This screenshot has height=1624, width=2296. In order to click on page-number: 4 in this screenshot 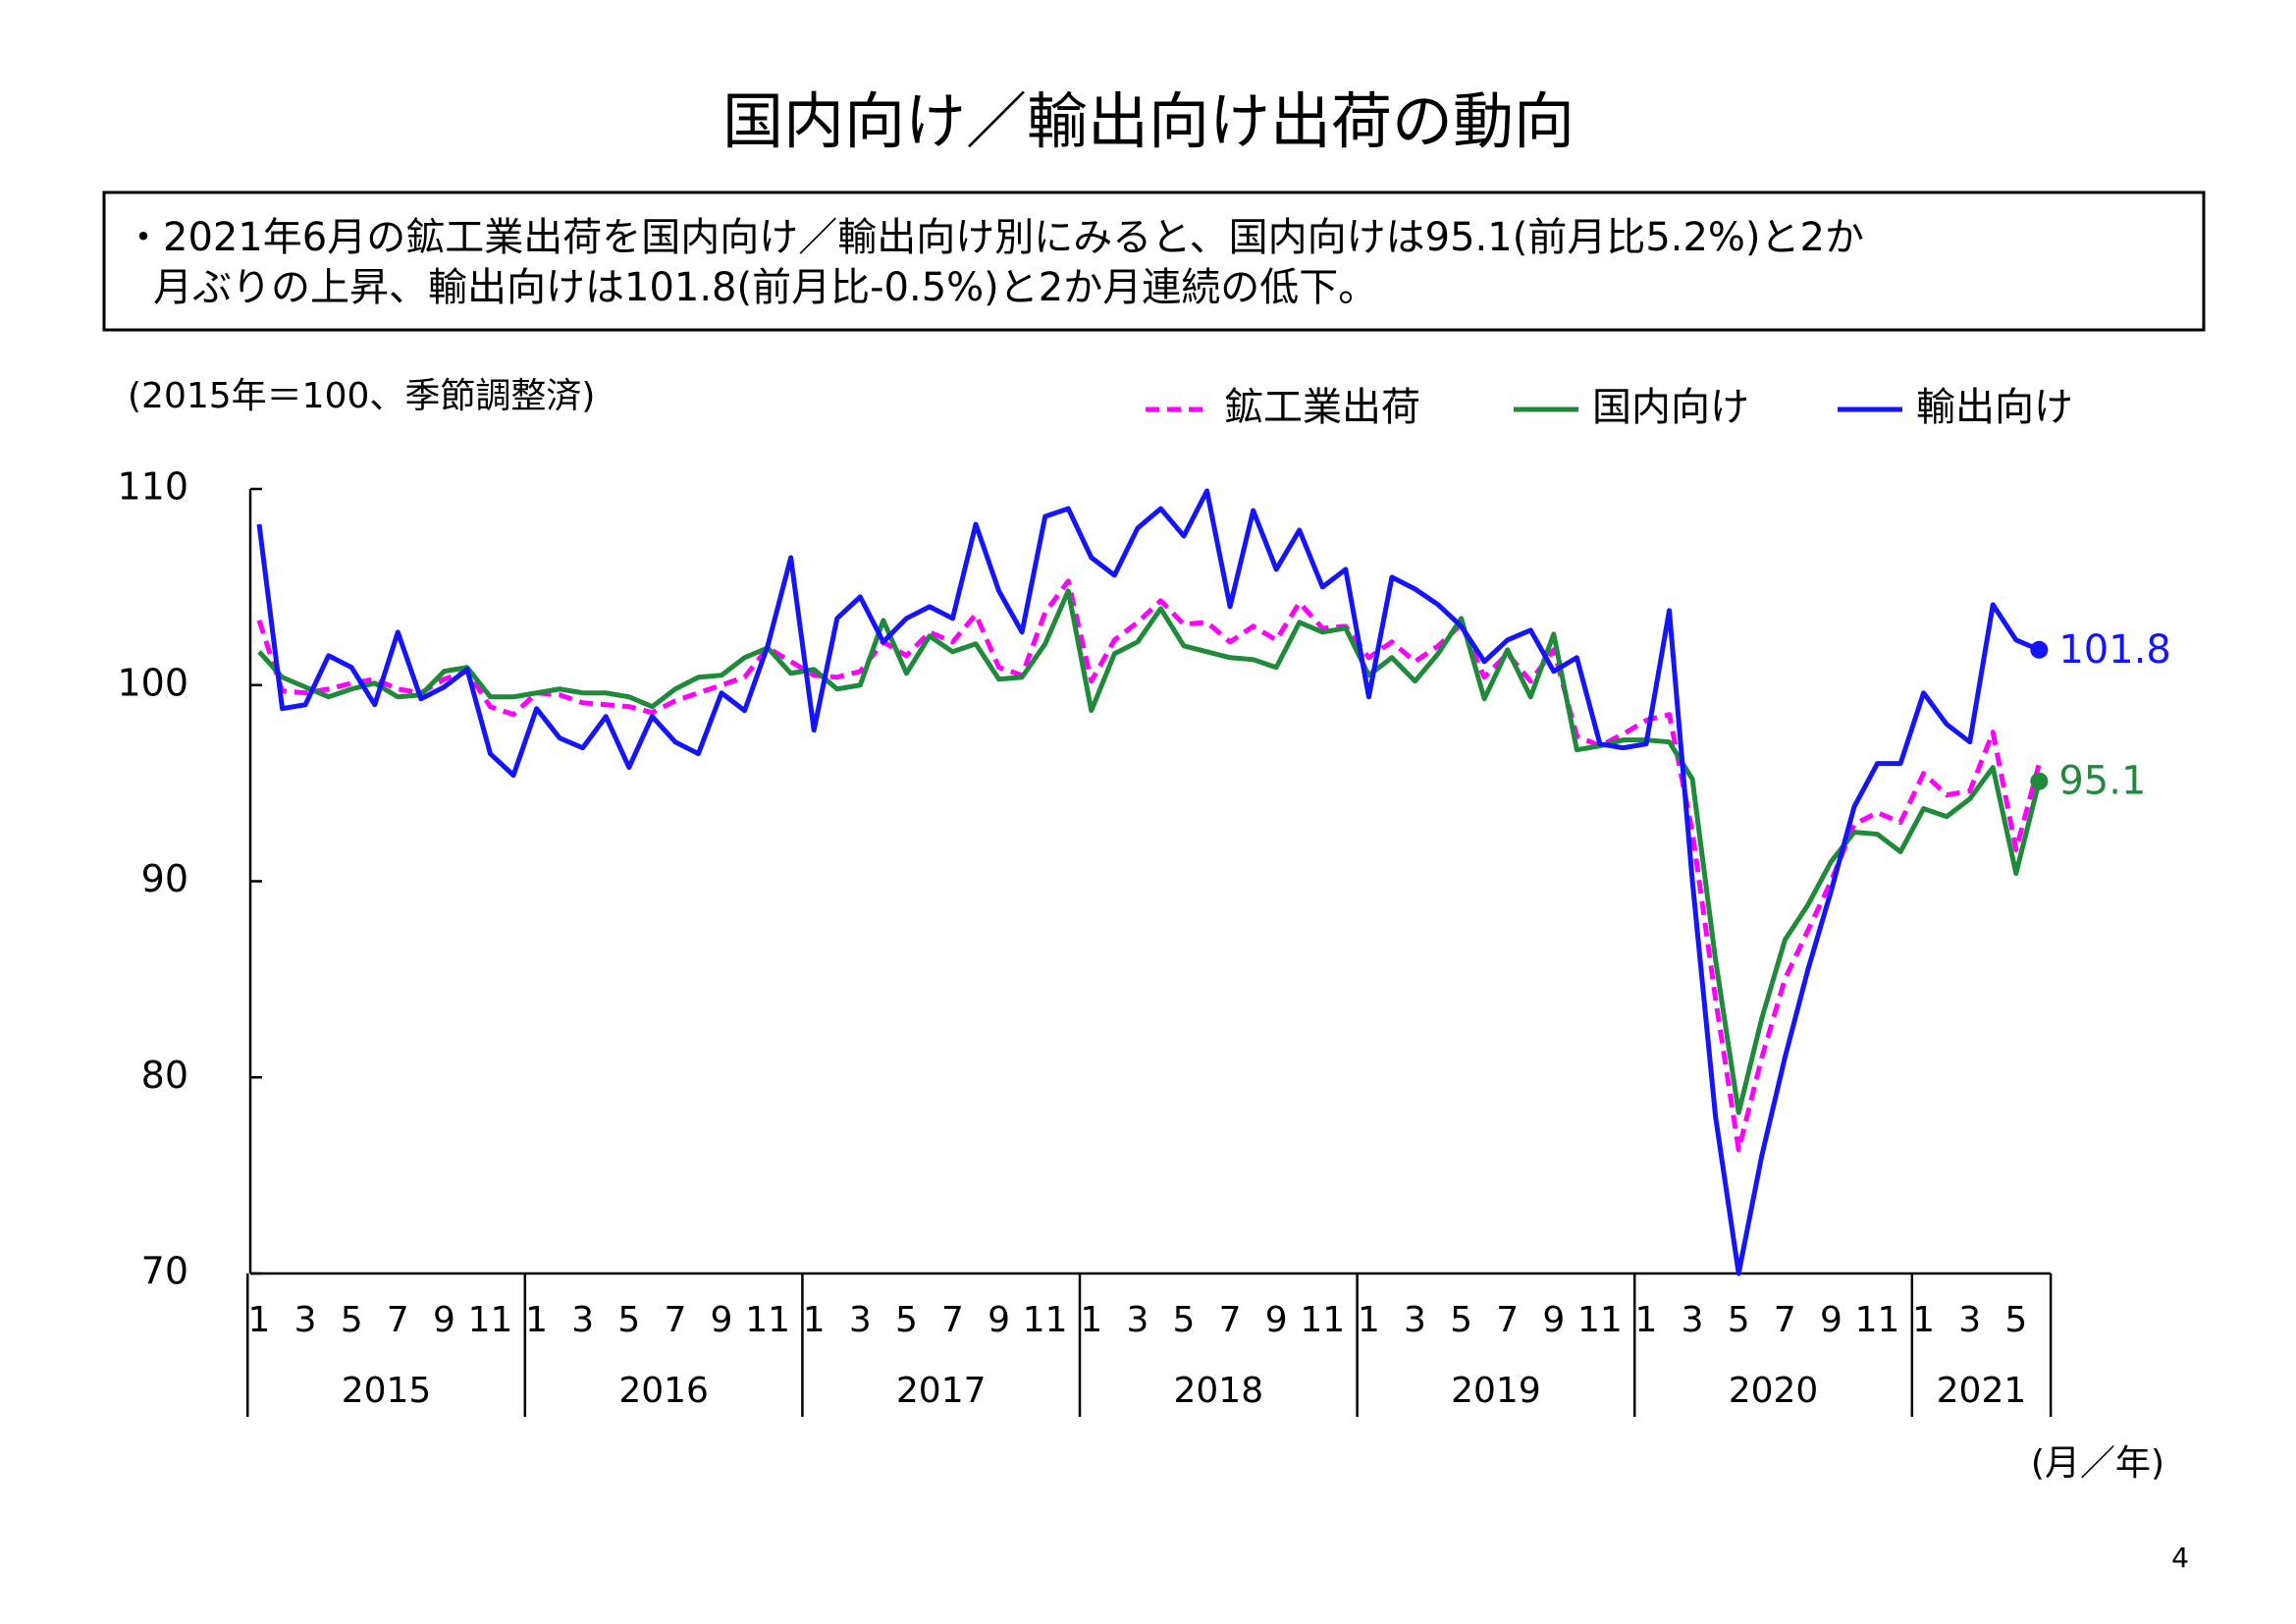, I will do `click(2180, 1558)`.